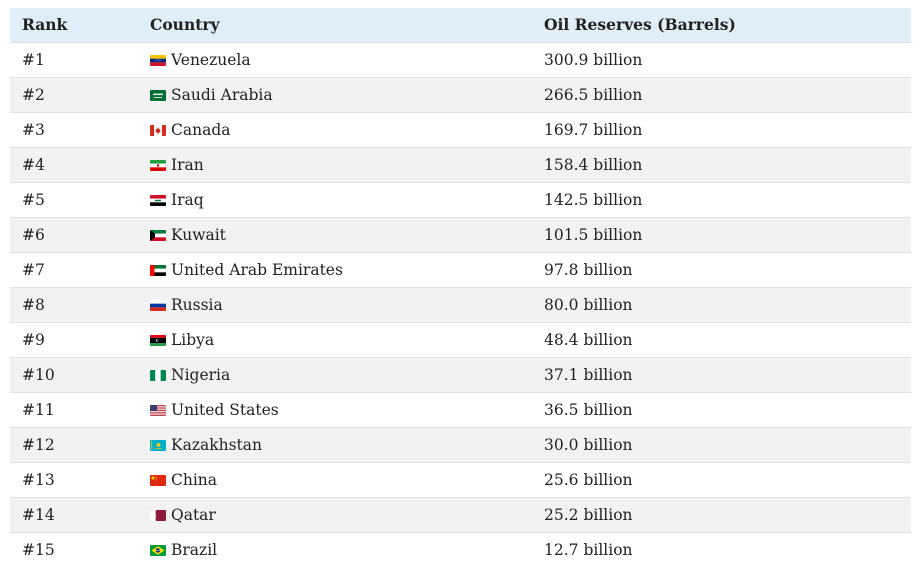 This screenshot has width=919, height=580. I want to click on country-cell: Nigeria, so click(335, 374).